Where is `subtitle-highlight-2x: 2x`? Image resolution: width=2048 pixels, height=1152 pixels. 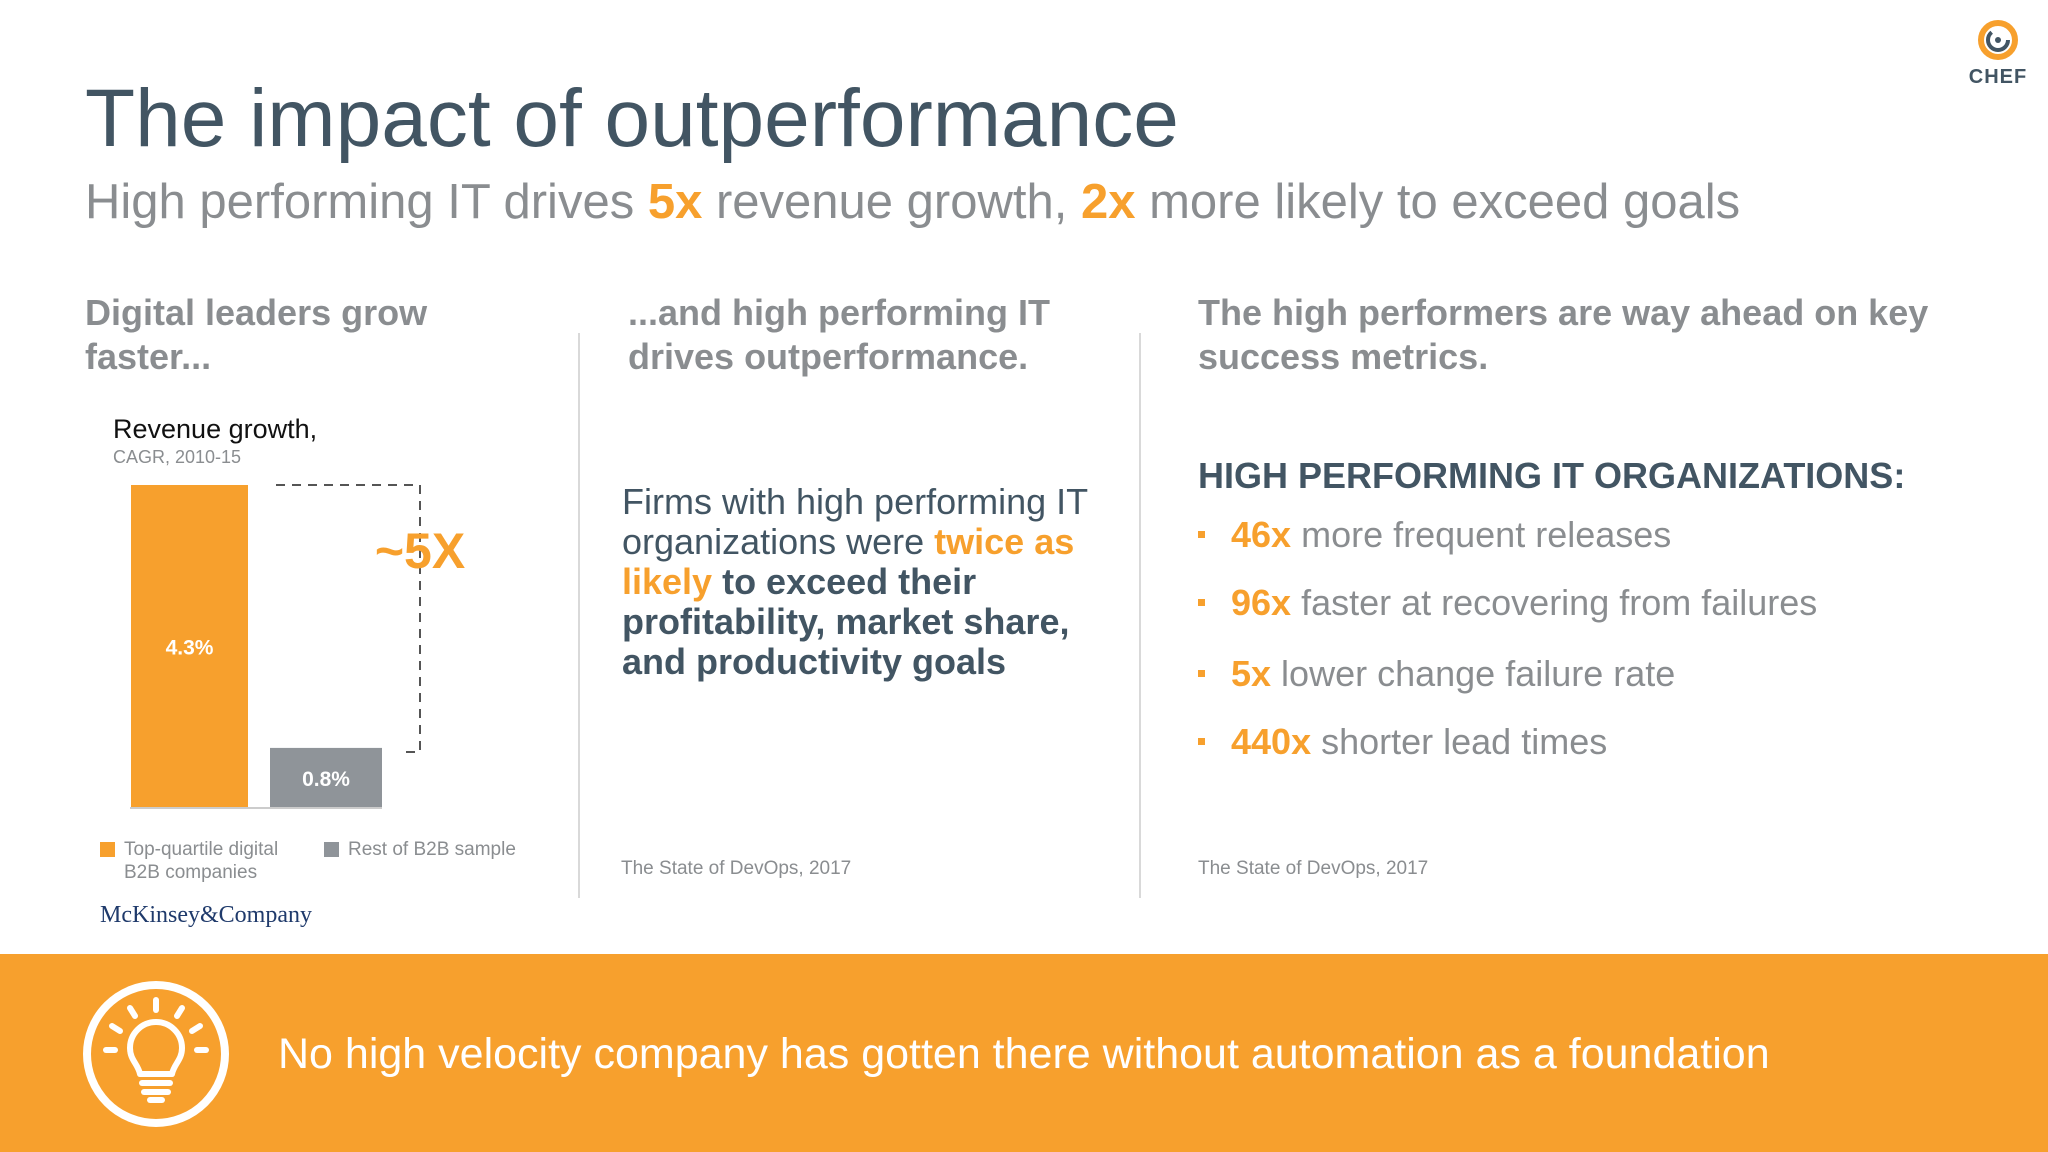 subtitle-highlight-2x: 2x is located at coordinates (1108, 202).